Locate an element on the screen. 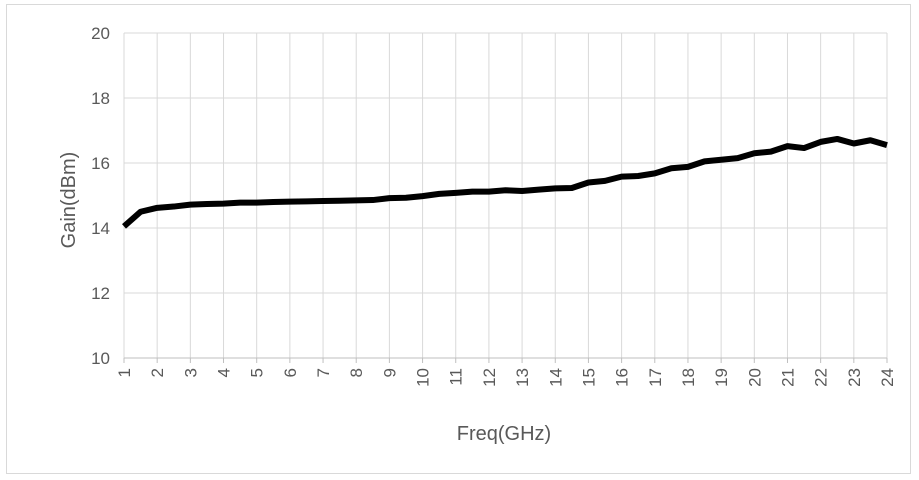  x-tick-label: 10 is located at coordinates (423, 377).